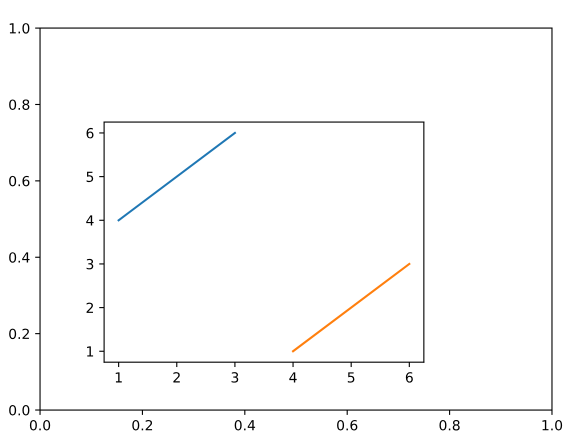 Image resolution: width=572 pixels, height=439 pixels. Describe the element at coordinates (90, 264) in the screenshot. I see `y-tick-label: 3` at that location.